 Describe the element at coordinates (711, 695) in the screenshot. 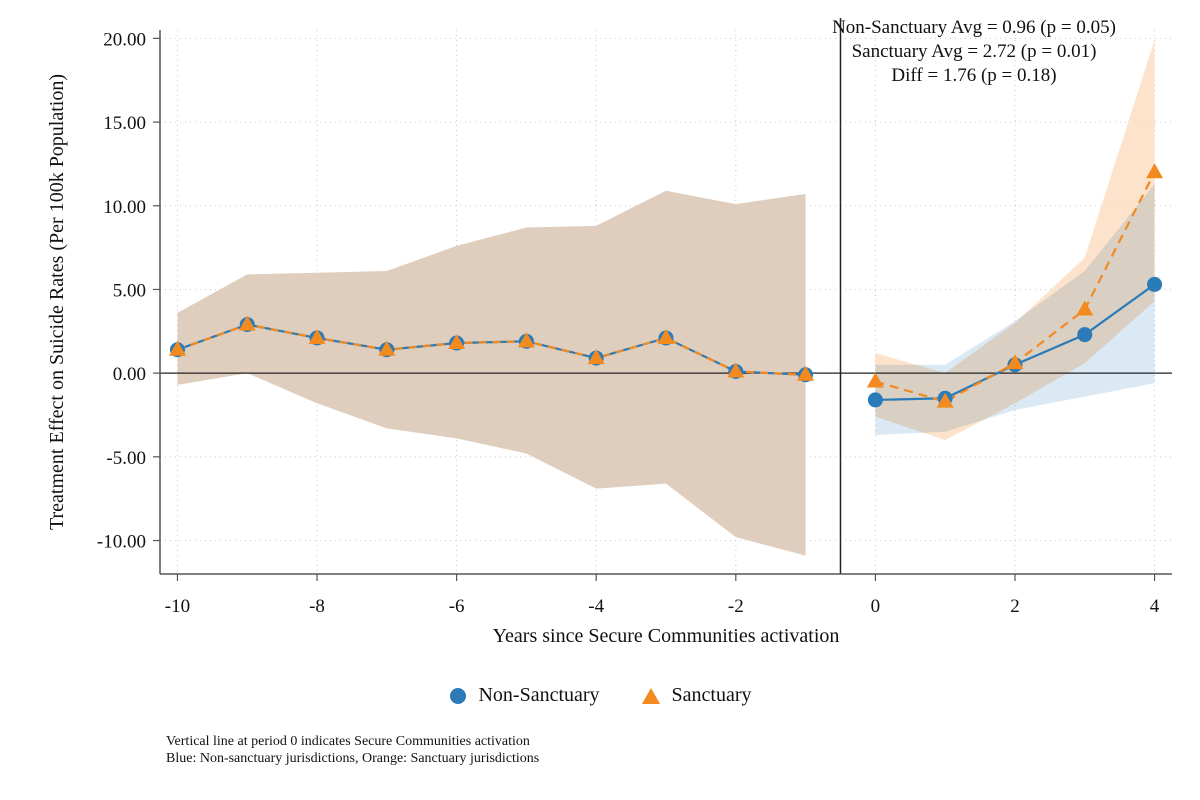

I see `legend-label-sanctuary: Sanctuary` at that location.